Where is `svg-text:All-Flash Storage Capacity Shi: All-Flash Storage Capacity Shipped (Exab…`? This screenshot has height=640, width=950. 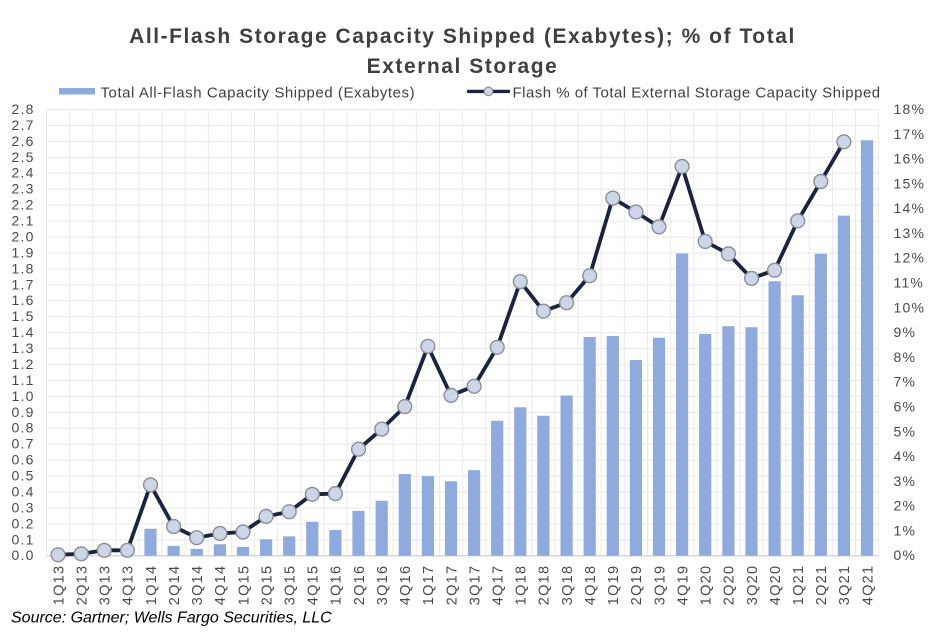
svg-text:All-Flash Storage Capacity Shi: All-Flash Storage Capacity Shipped (Exab… is located at coordinates (462, 36).